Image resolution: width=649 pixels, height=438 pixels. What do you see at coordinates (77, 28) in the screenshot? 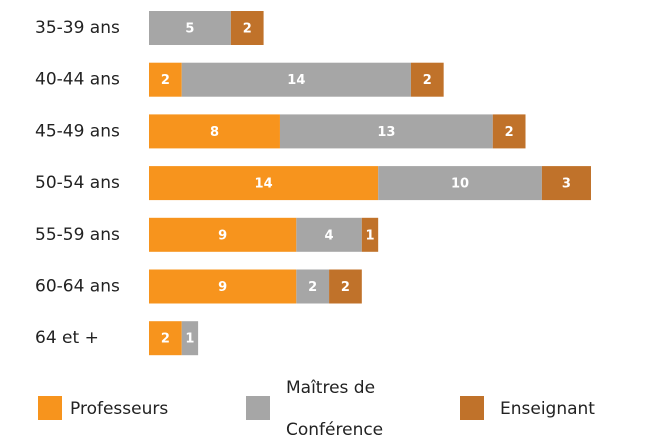
I see `category-label: 35-39 ans` at bounding box center [77, 28].